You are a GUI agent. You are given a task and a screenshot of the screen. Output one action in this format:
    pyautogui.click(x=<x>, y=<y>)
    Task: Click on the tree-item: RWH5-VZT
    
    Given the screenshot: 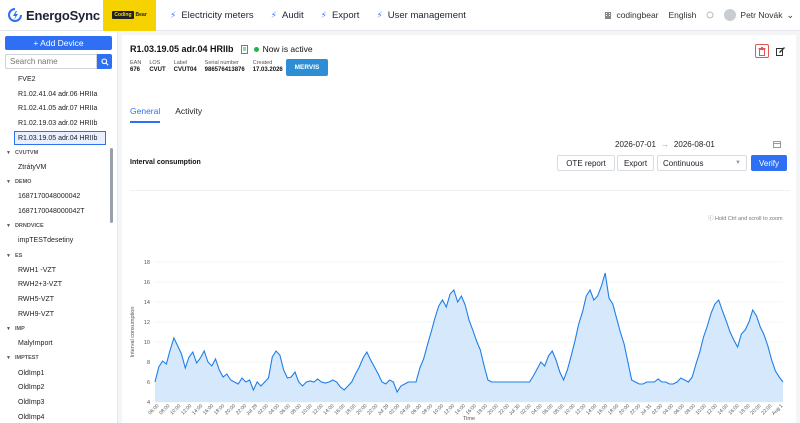 What is the action you would take?
    pyautogui.click(x=55, y=299)
    